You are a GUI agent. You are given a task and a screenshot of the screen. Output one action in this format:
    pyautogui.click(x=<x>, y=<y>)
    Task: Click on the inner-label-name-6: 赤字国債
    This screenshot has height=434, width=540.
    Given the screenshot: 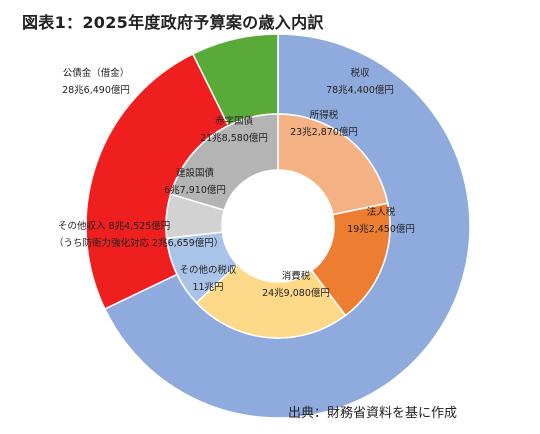 What is the action you would take?
    pyautogui.click(x=234, y=121)
    